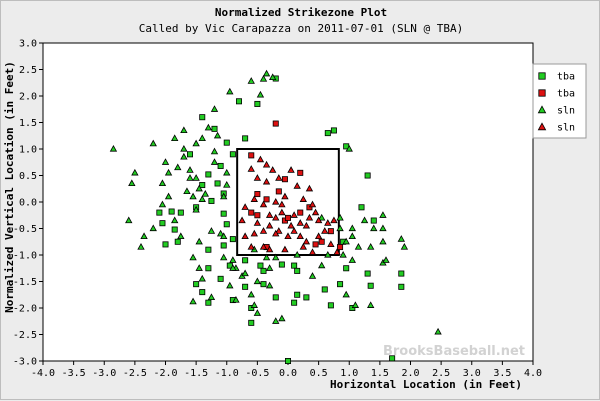  Describe the element at coordinates (25, 282) in the screenshot. I see `y-tick-label: -1.5` at that location.